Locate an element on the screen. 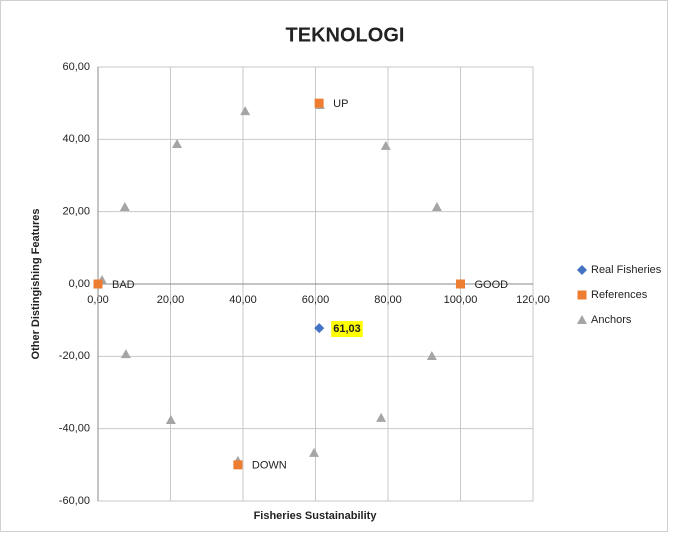  x-tick-label: 20,00 is located at coordinates (171, 300).